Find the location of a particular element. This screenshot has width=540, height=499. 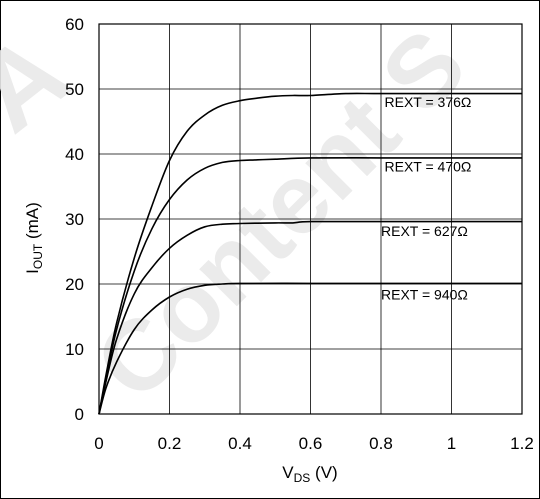

y-tick-label: 40 is located at coordinates (74, 154).